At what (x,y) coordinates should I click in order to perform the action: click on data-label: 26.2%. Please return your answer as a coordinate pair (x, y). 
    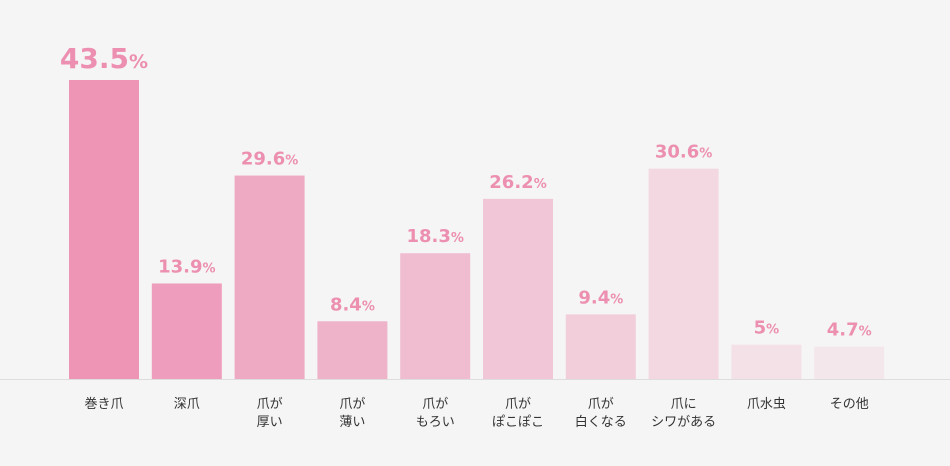
    Looking at the image, I should click on (517, 182).